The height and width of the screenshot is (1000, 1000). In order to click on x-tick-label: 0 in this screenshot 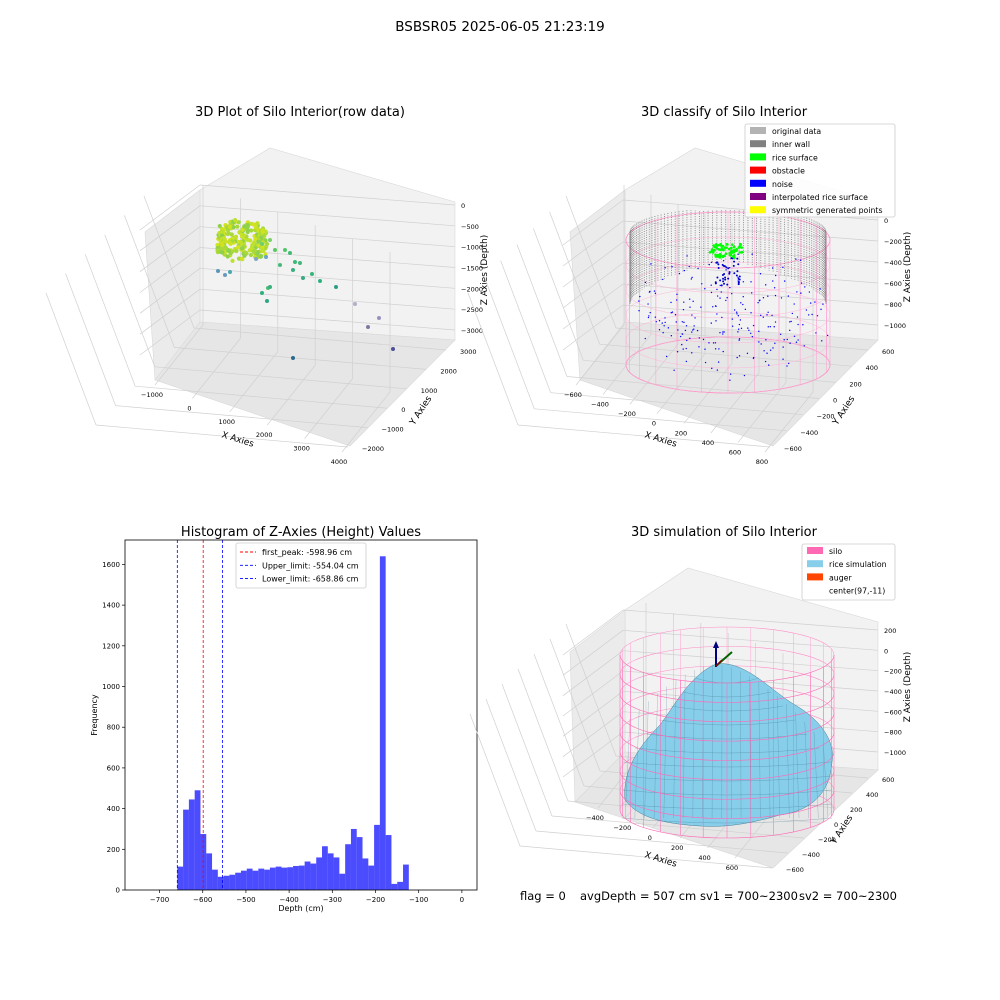, I will do `click(189, 408)`.